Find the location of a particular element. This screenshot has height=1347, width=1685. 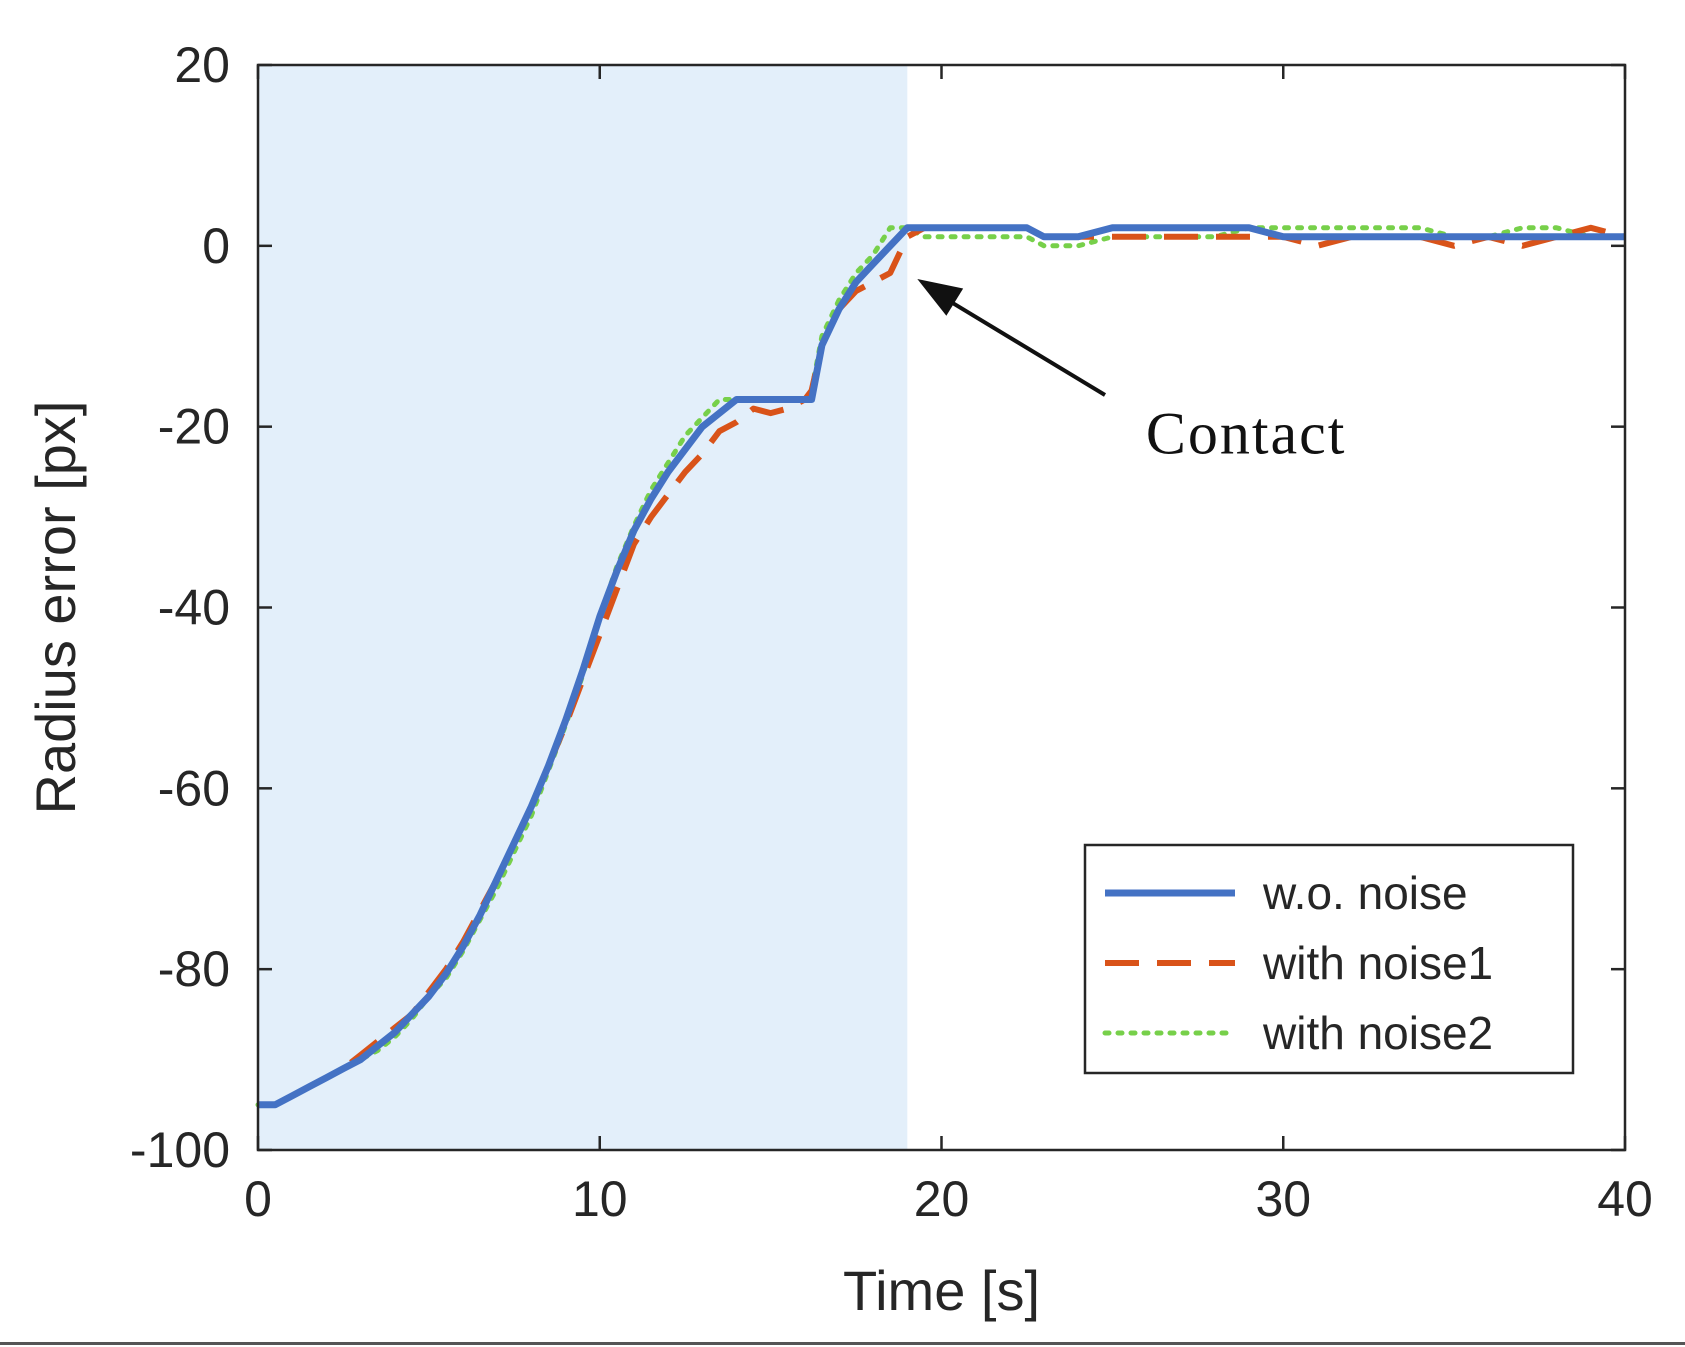

y-tick-label: -100 is located at coordinates (180, 1150).